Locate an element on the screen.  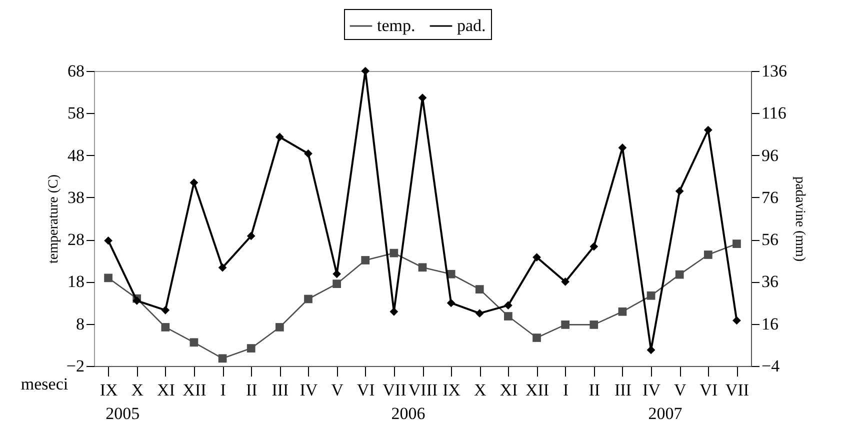
legend-label: pad. is located at coordinates (471, 25).